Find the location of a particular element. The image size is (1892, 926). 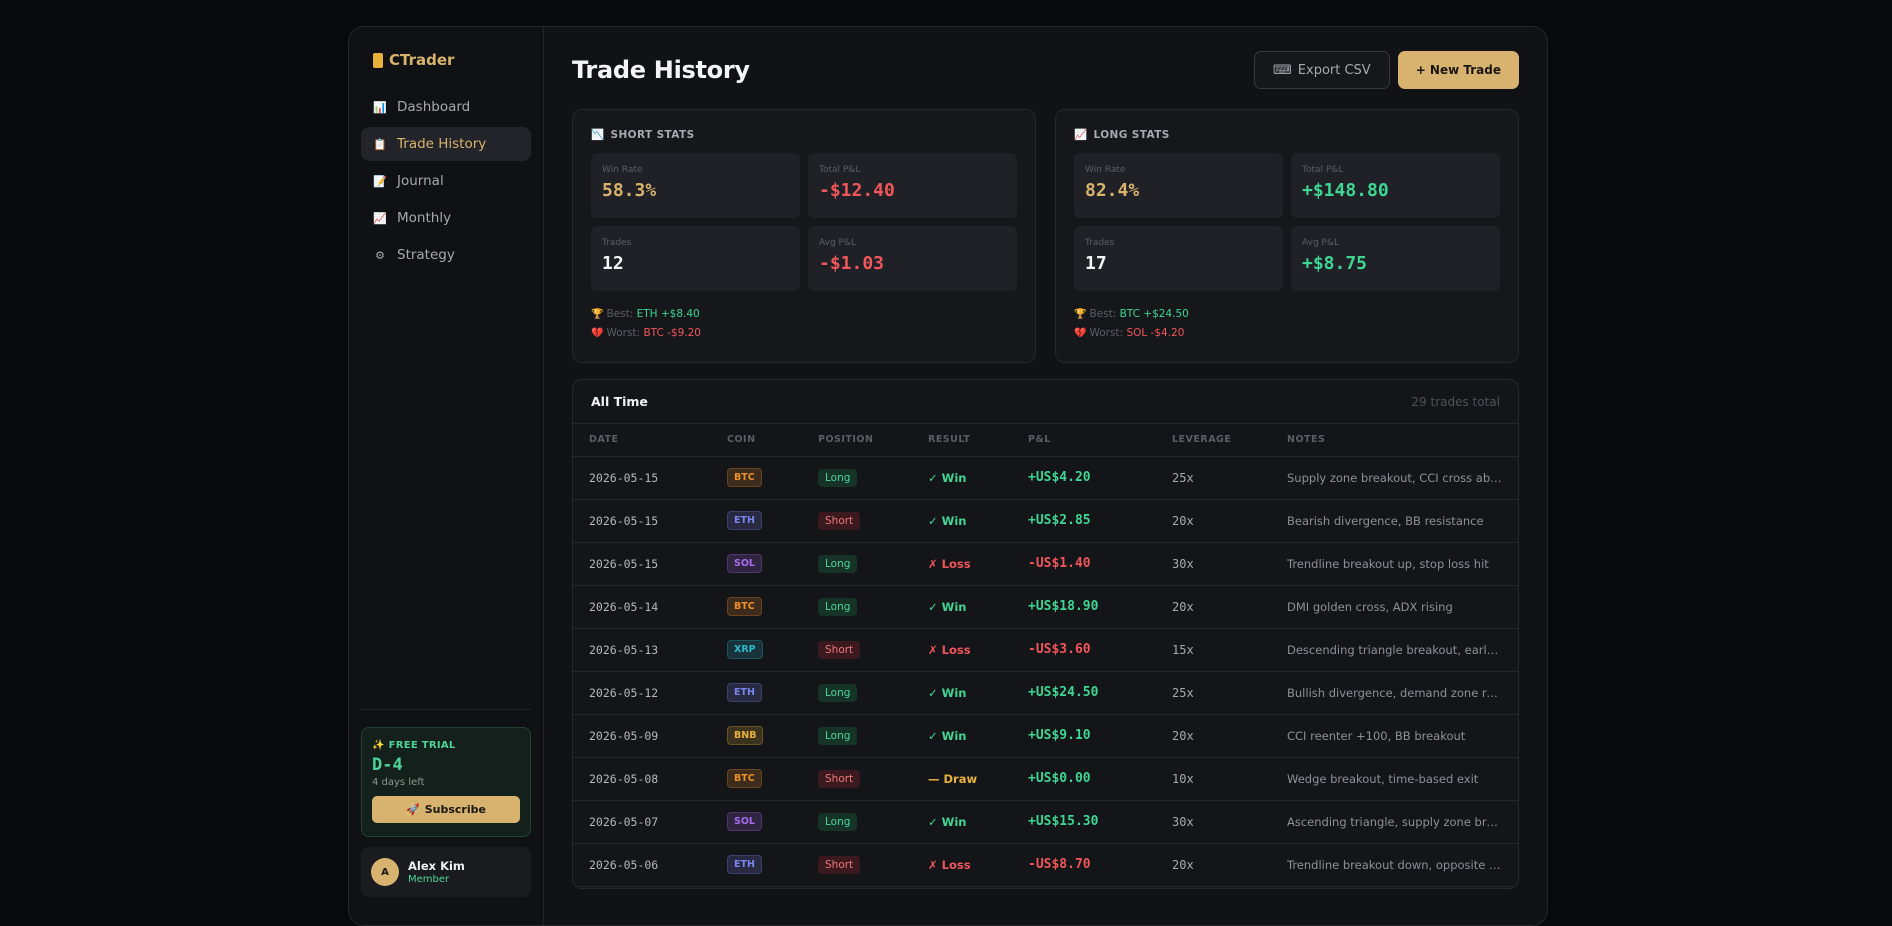

sidebar-item-label: Journal is located at coordinates (420, 181).